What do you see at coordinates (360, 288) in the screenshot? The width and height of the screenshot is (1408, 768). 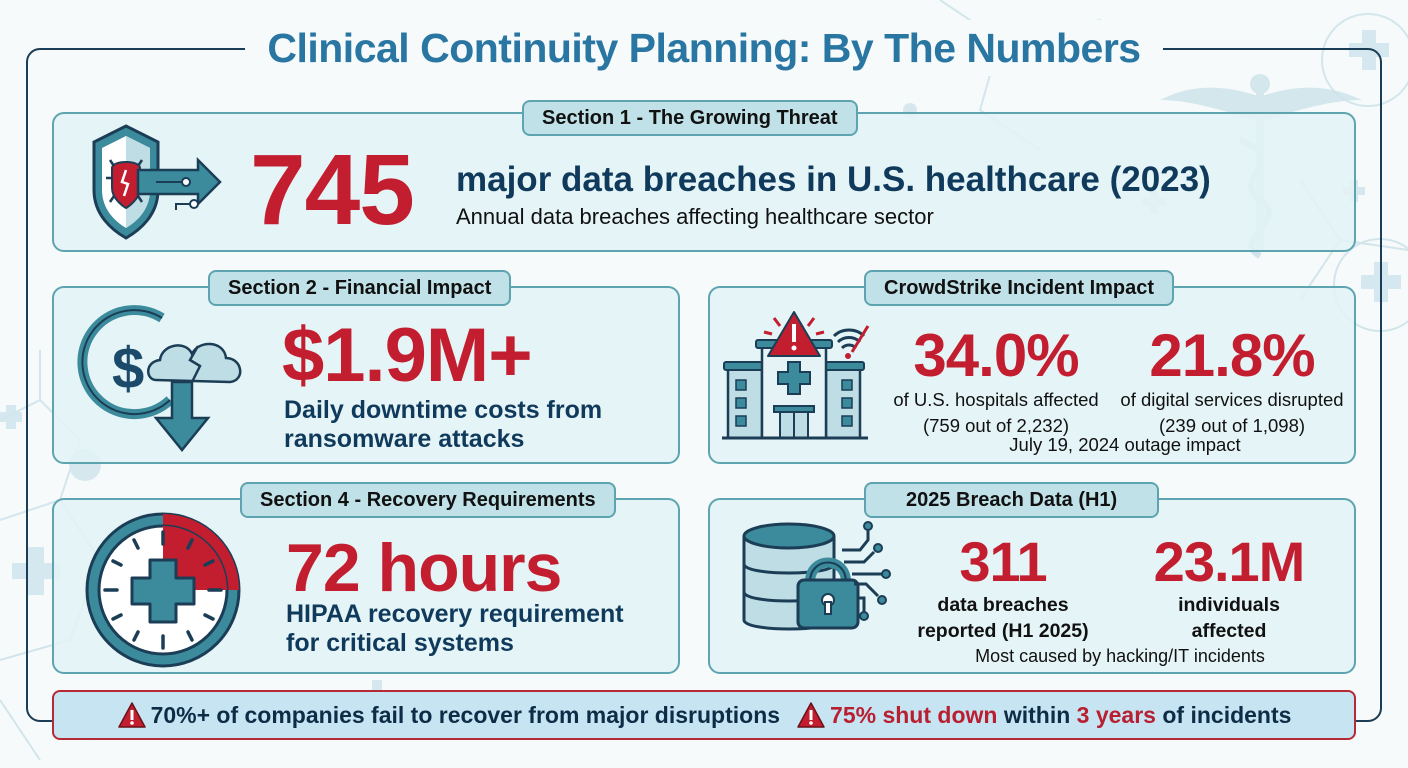 I see `section-label: Section 2 - Financial Impact` at bounding box center [360, 288].